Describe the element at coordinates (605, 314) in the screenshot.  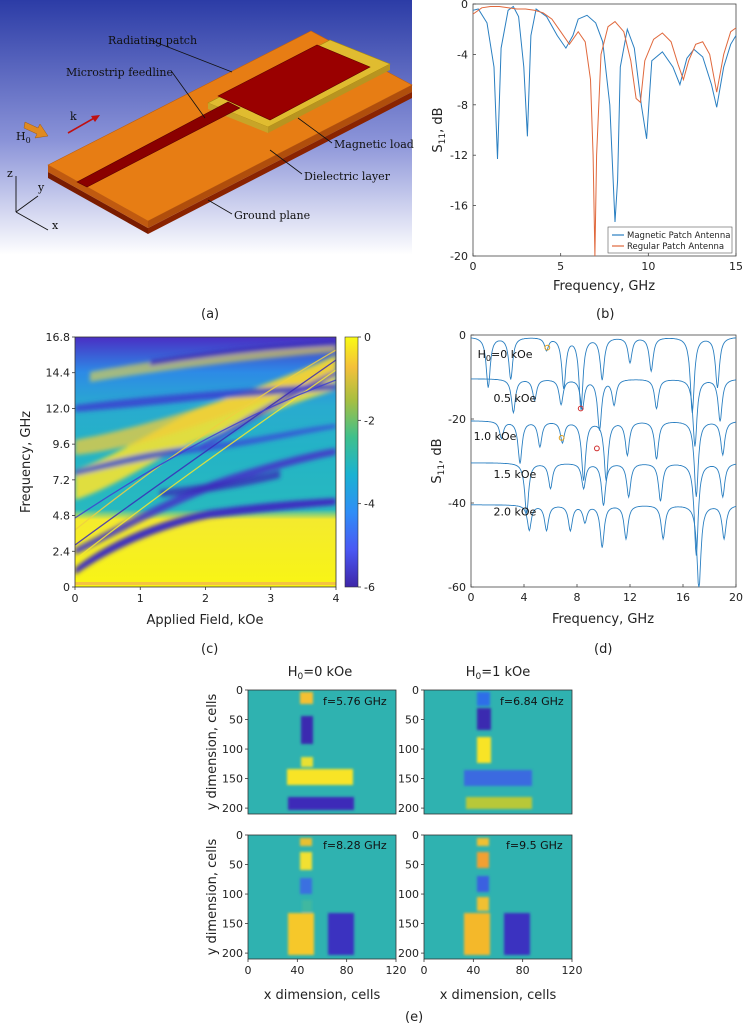
I see `caption-b: (b)` at that location.